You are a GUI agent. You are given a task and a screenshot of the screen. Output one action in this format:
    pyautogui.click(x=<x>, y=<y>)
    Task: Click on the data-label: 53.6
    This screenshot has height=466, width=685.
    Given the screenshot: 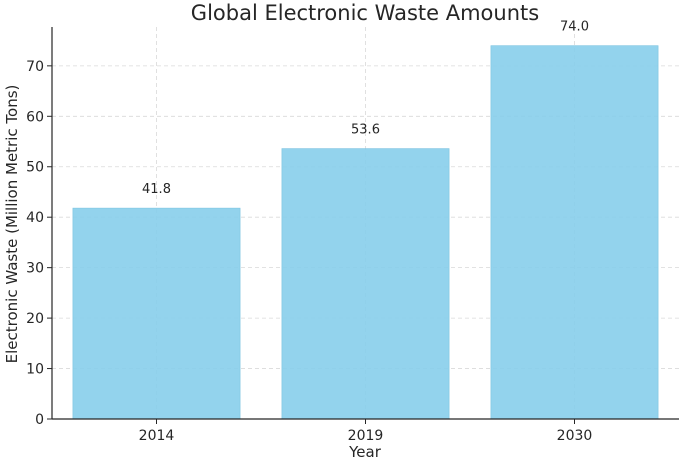 What is the action you would take?
    pyautogui.click(x=365, y=130)
    